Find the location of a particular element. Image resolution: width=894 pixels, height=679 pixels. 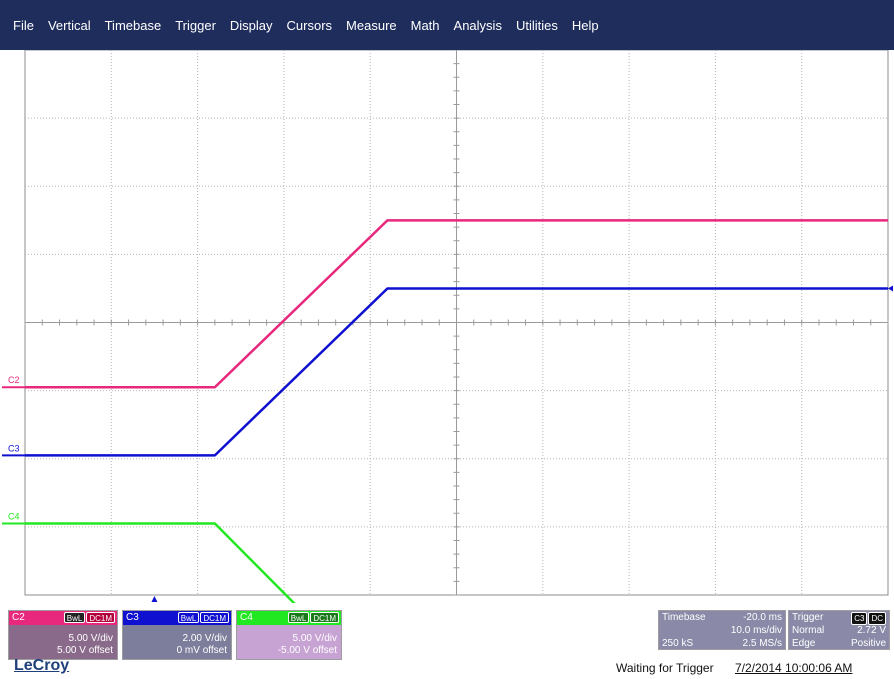

channel-c3-offset: 0 mV offset is located at coordinates (201, 650).